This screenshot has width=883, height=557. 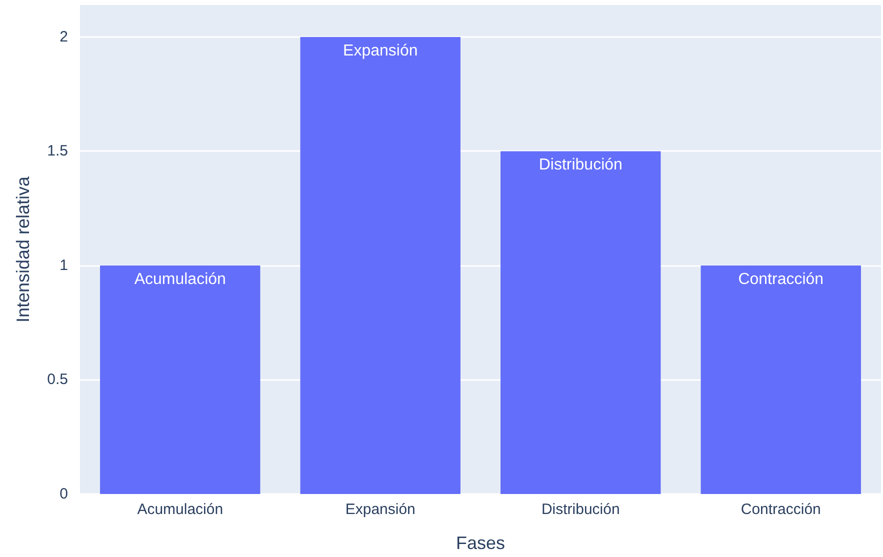 What do you see at coordinates (180, 509) in the screenshot?
I see `x-tick-label: Acumulación` at bounding box center [180, 509].